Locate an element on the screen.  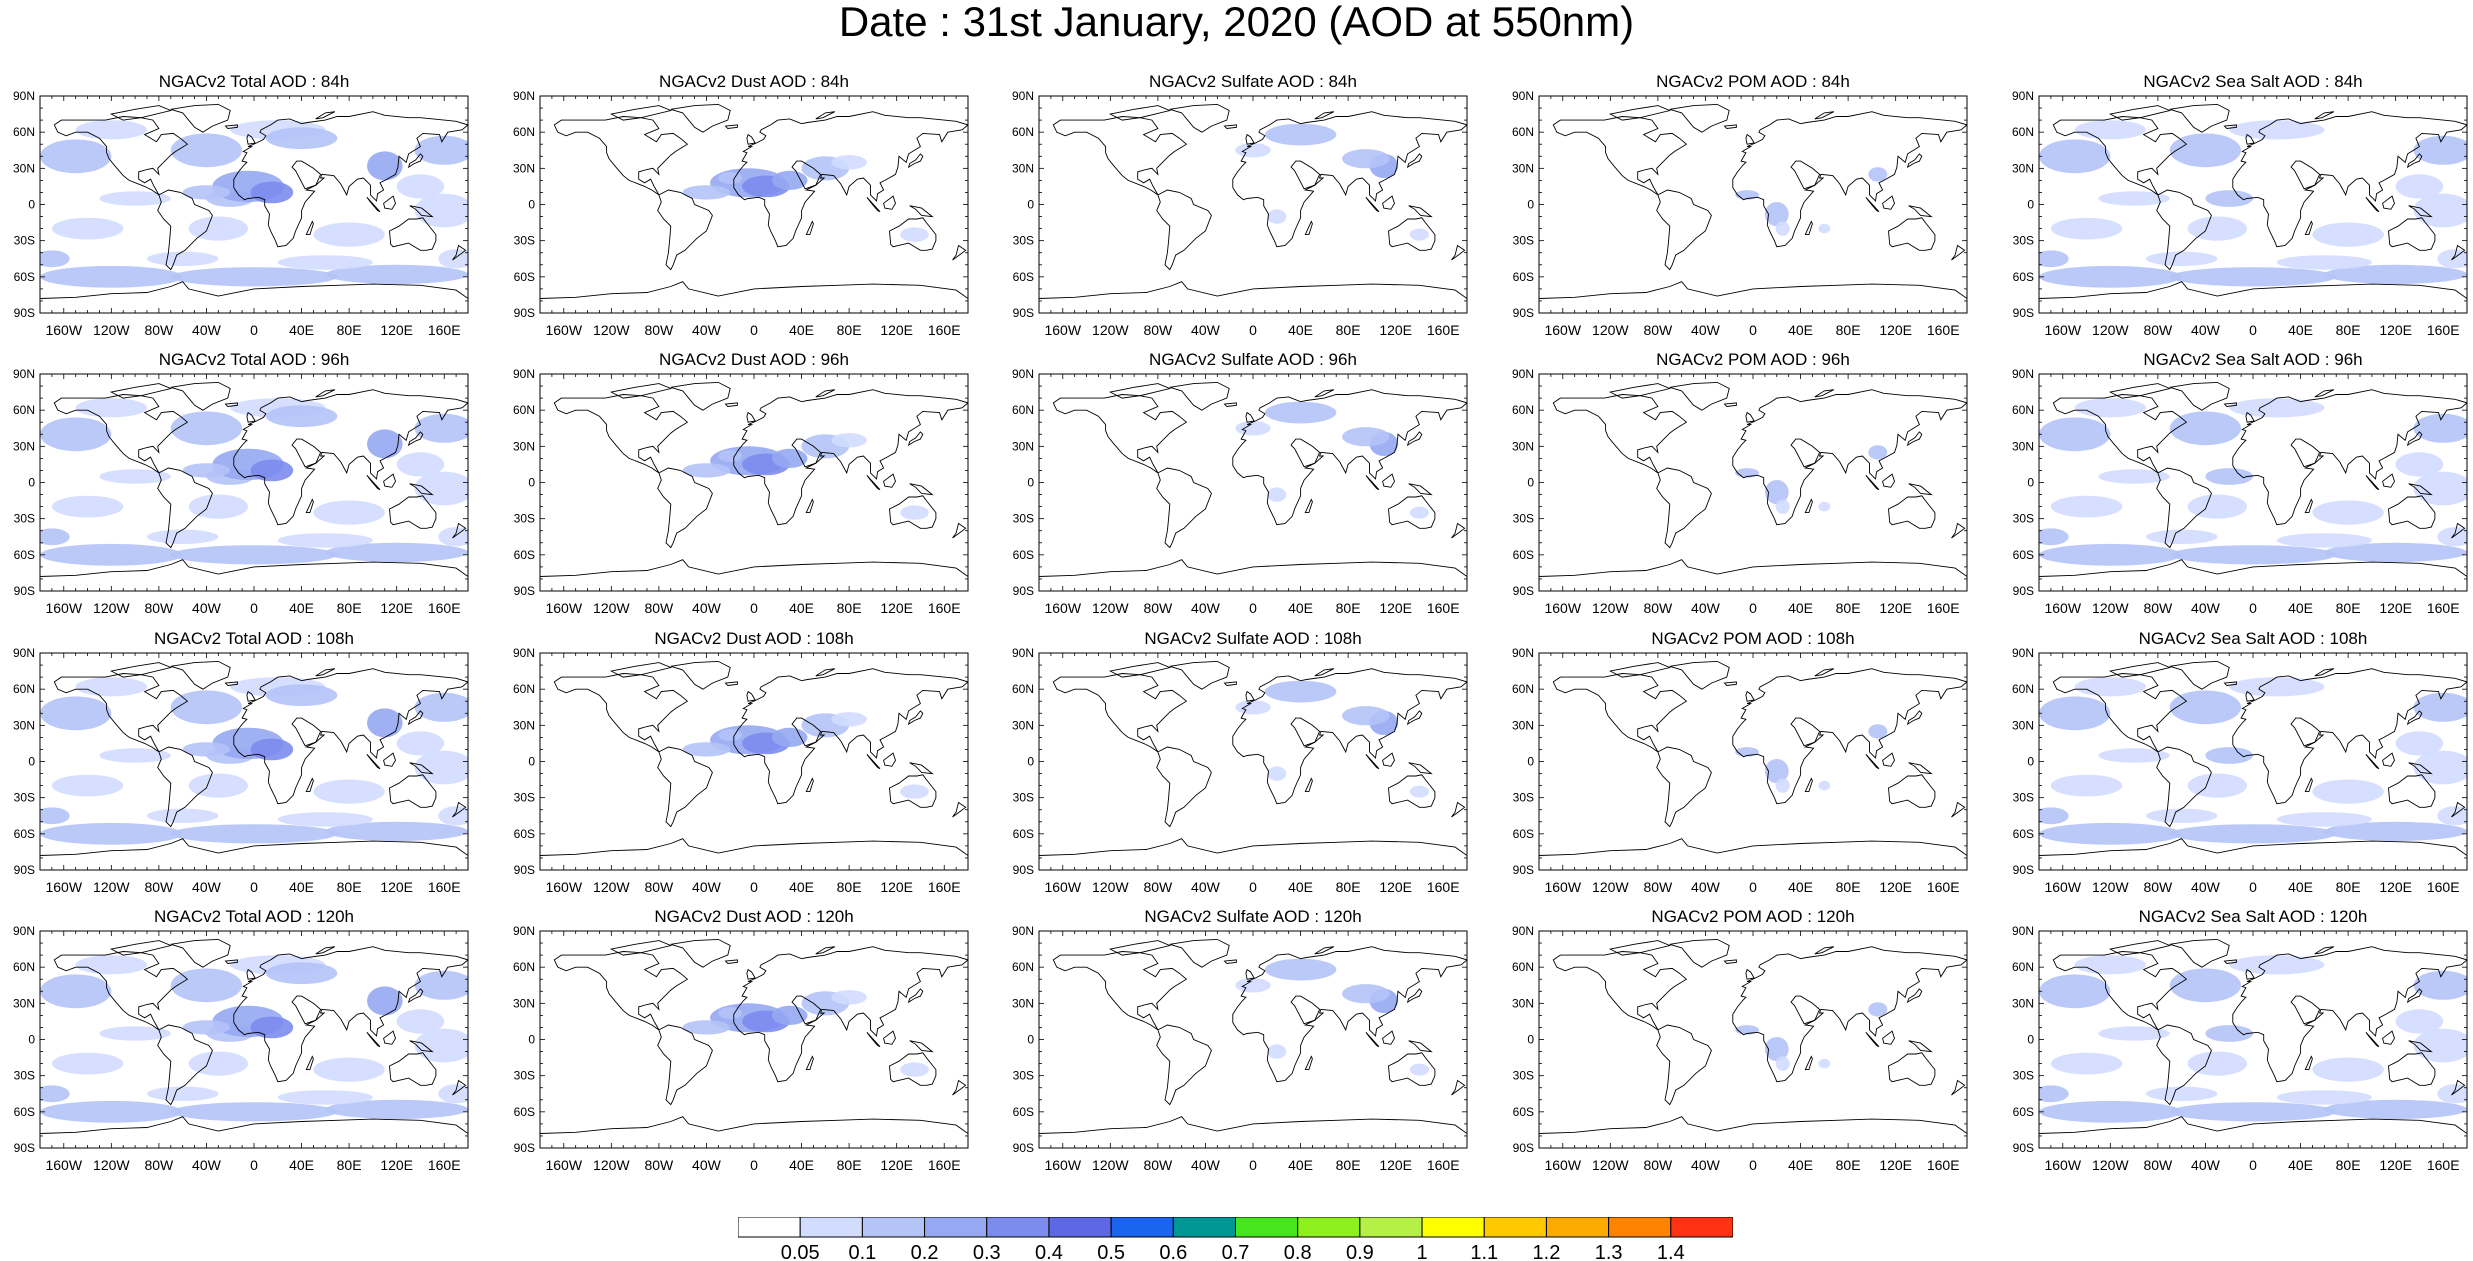
lon-tick-label: 40E is located at coordinates (301, 330).